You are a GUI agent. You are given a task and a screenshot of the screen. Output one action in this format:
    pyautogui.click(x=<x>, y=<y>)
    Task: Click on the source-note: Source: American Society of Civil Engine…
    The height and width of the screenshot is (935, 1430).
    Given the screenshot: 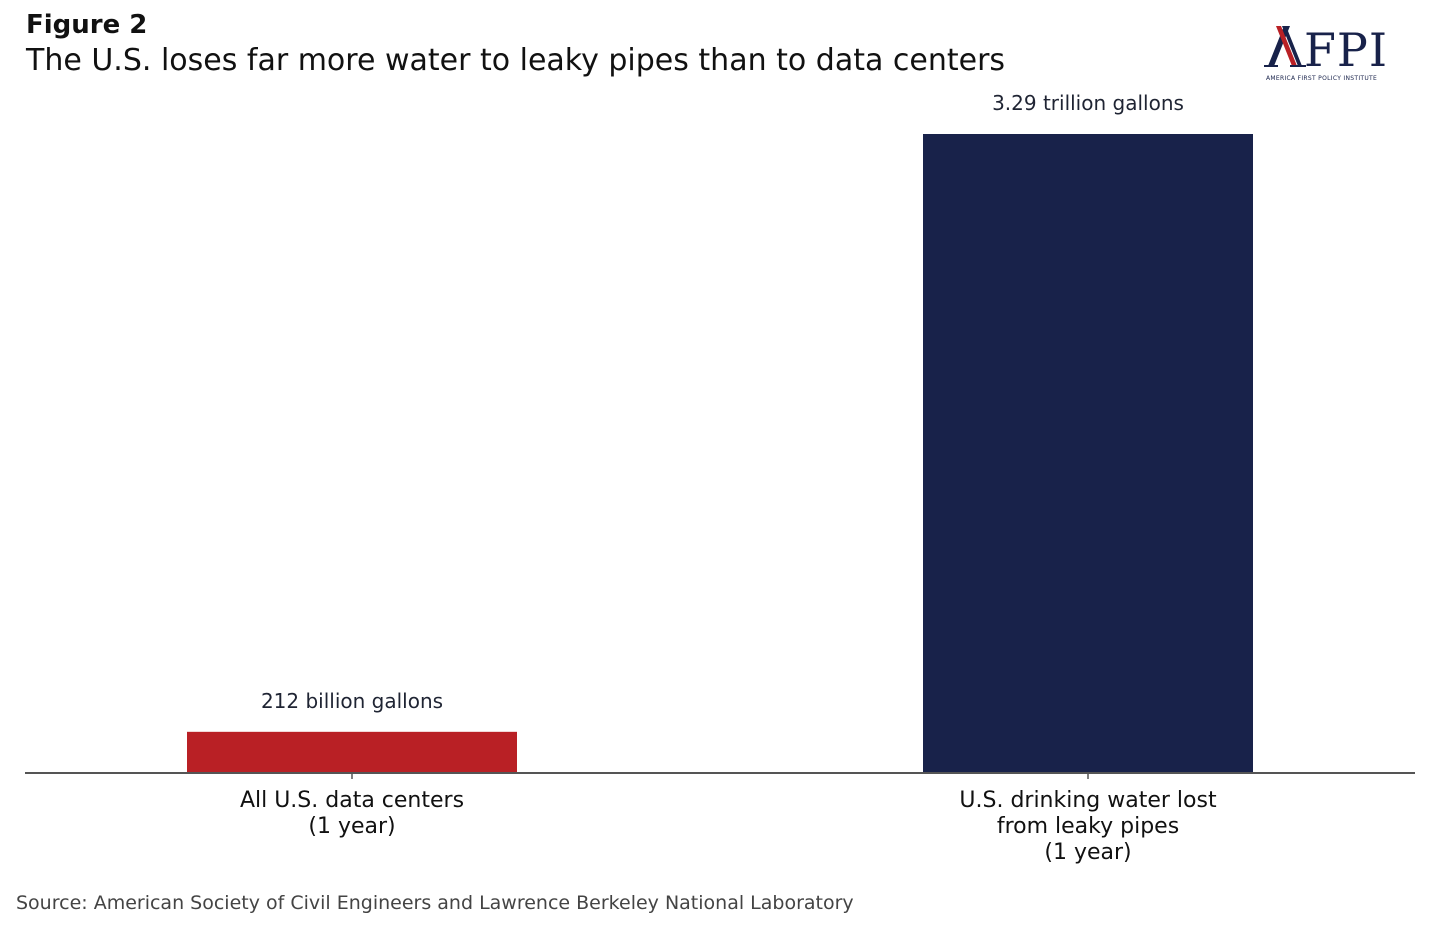 What is the action you would take?
    pyautogui.click(x=435, y=903)
    